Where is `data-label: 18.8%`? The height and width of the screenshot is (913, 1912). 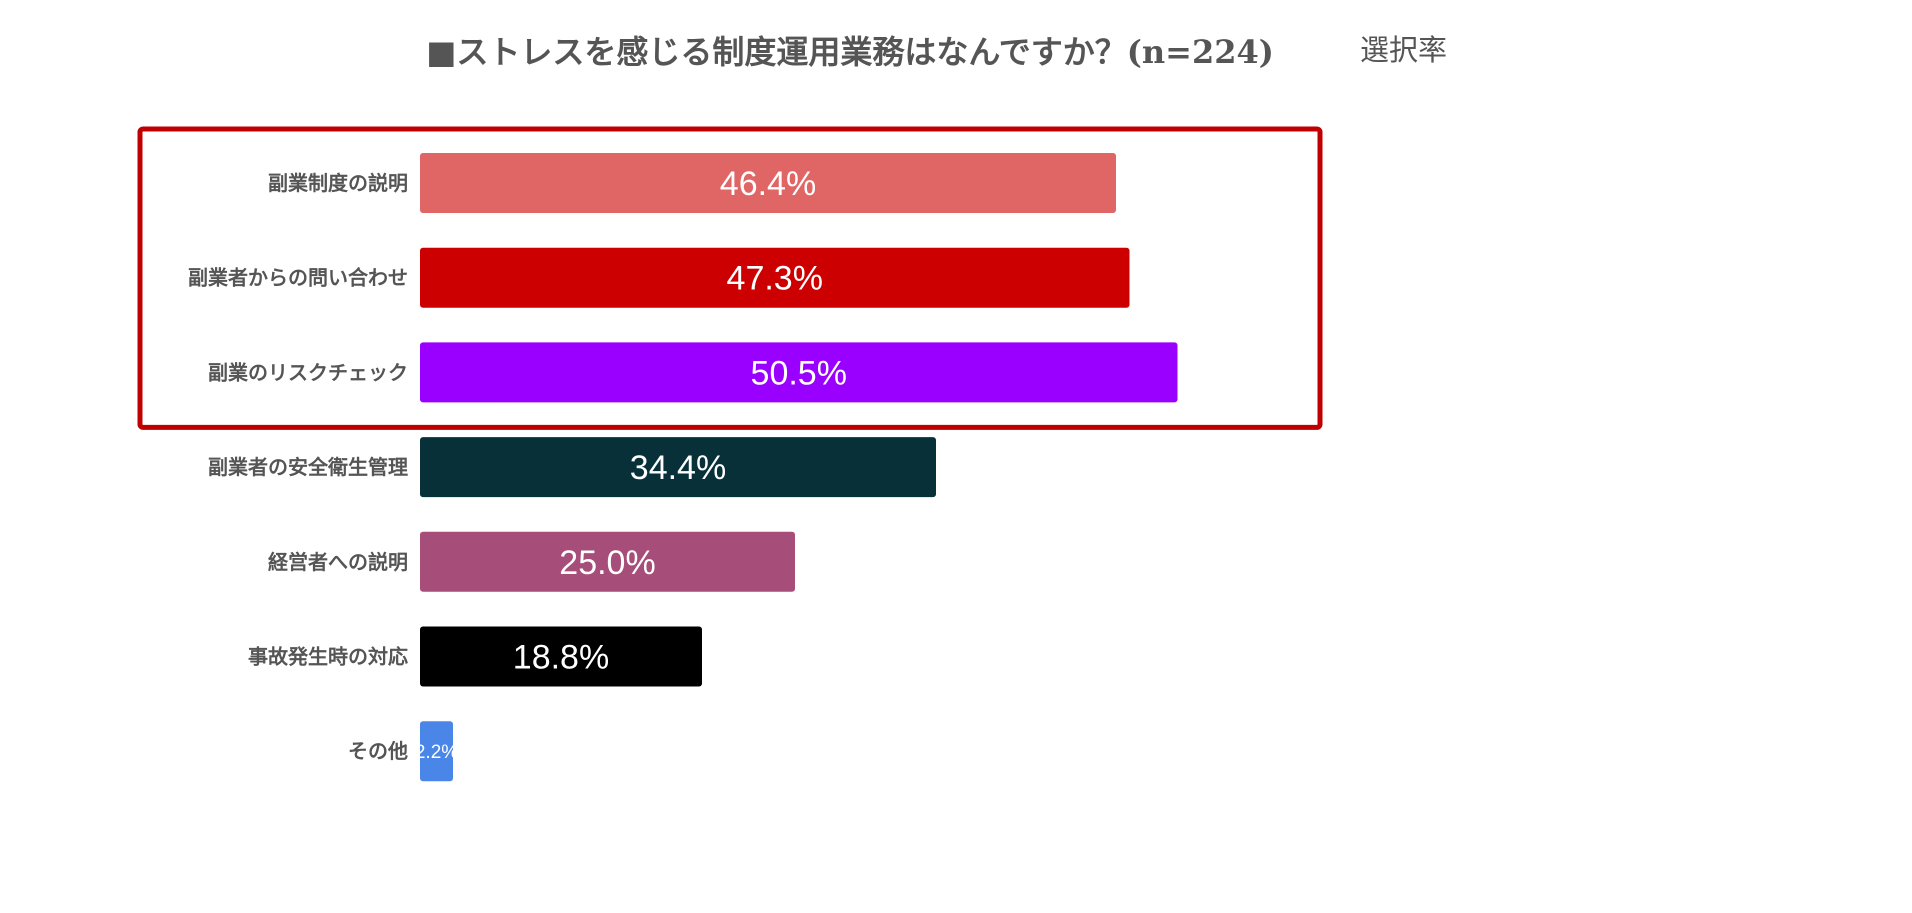
data-label: 18.8% is located at coordinates (561, 658).